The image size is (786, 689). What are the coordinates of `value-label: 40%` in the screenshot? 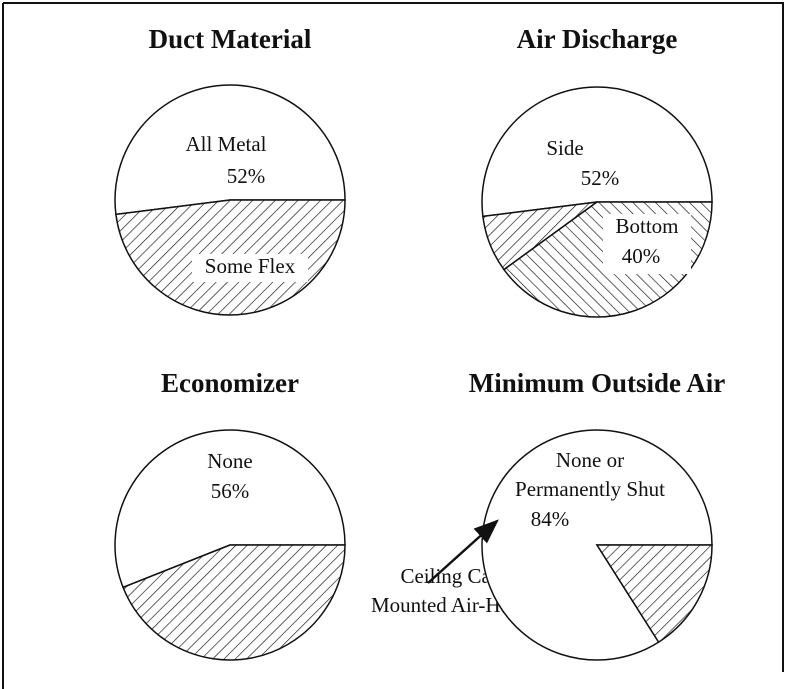 It's located at (641, 256).